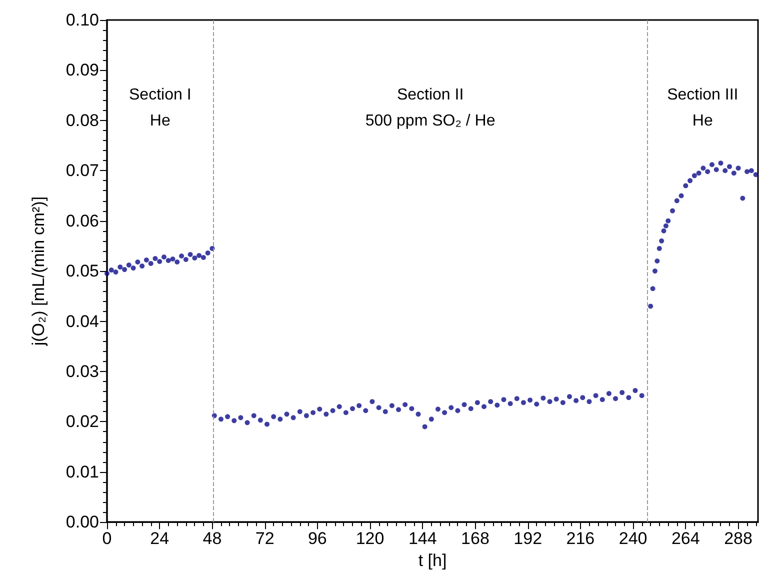 This screenshot has width=761, height=574. Describe the element at coordinates (580, 538) in the screenshot. I see `x-tick-label: 216` at that location.